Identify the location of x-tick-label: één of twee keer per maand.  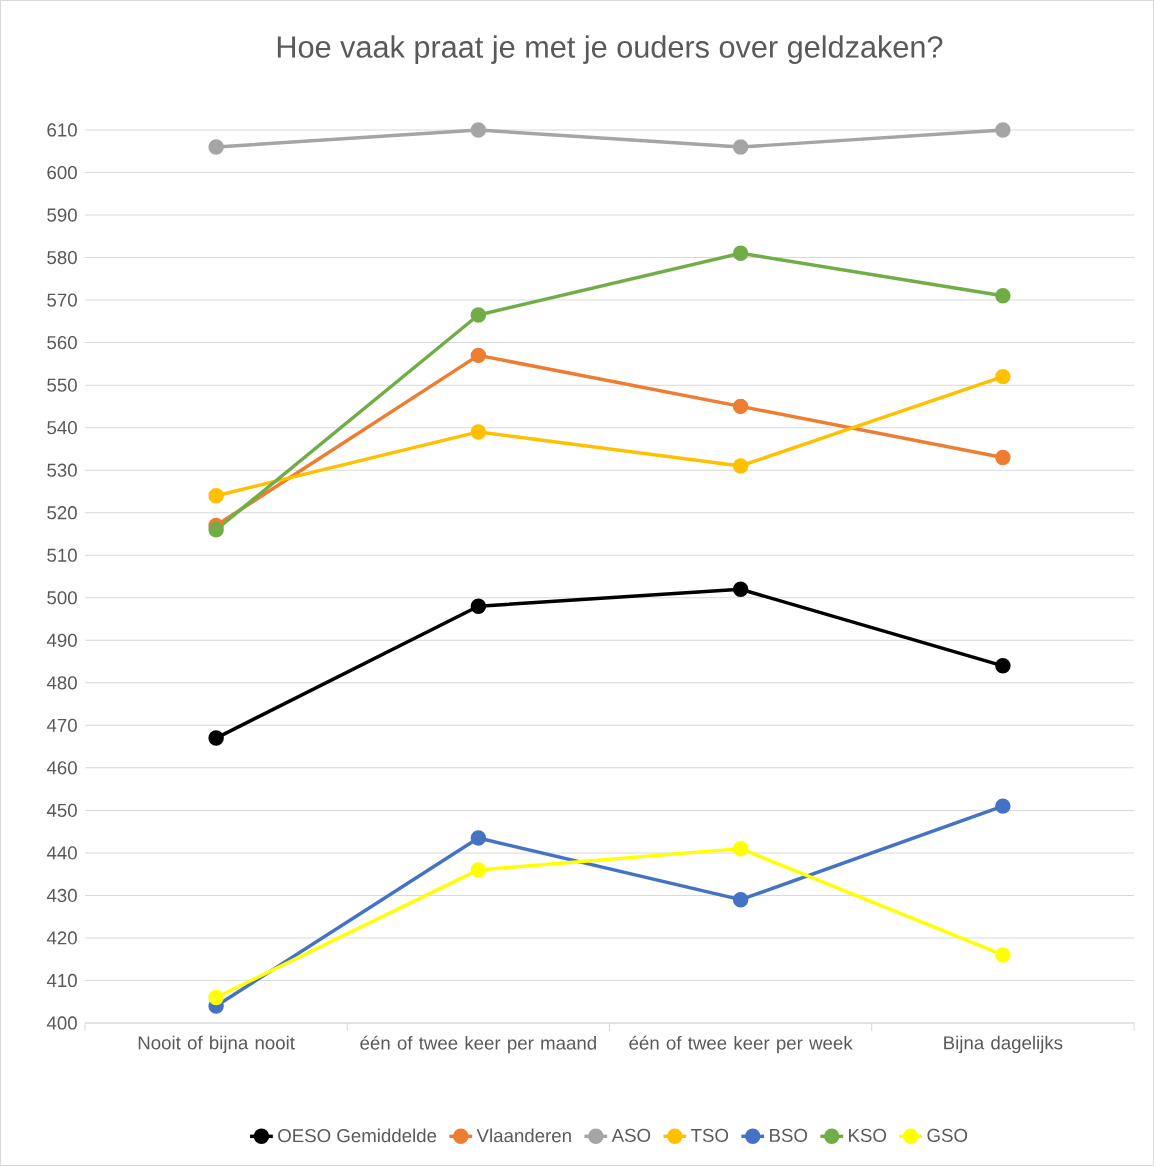
(478, 1044).